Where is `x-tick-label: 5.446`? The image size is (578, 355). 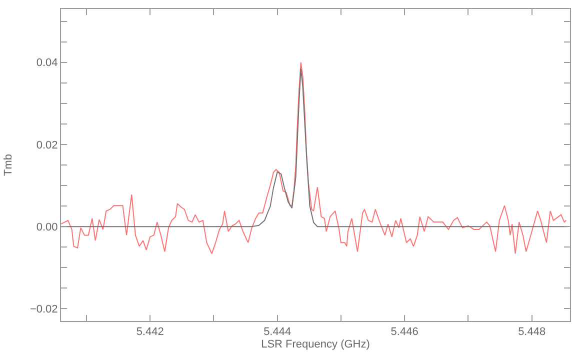
x-tick-label: 5.446 is located at coordinates (404, 332).